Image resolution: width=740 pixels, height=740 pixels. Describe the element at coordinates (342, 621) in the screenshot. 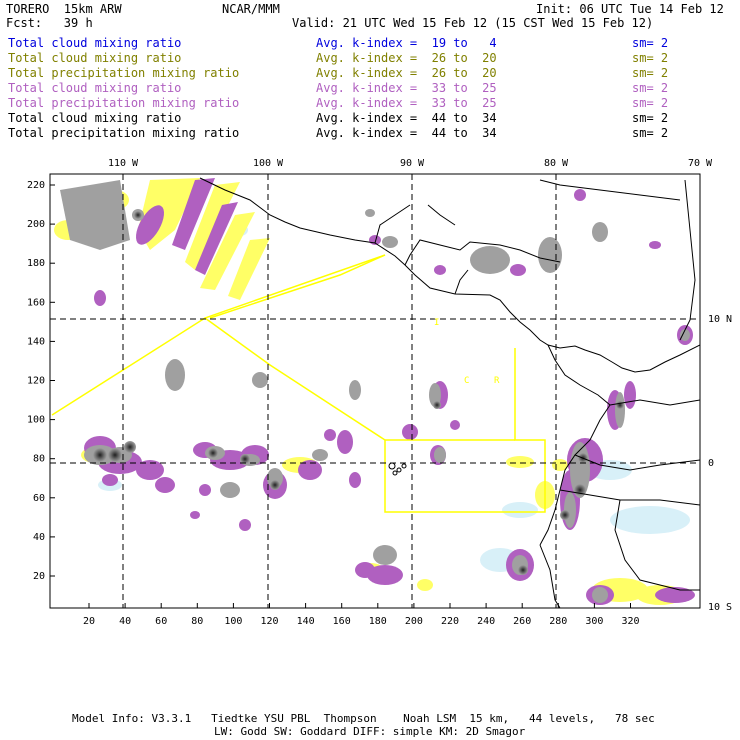

I see `bottom-axis-label: 160` at that location.